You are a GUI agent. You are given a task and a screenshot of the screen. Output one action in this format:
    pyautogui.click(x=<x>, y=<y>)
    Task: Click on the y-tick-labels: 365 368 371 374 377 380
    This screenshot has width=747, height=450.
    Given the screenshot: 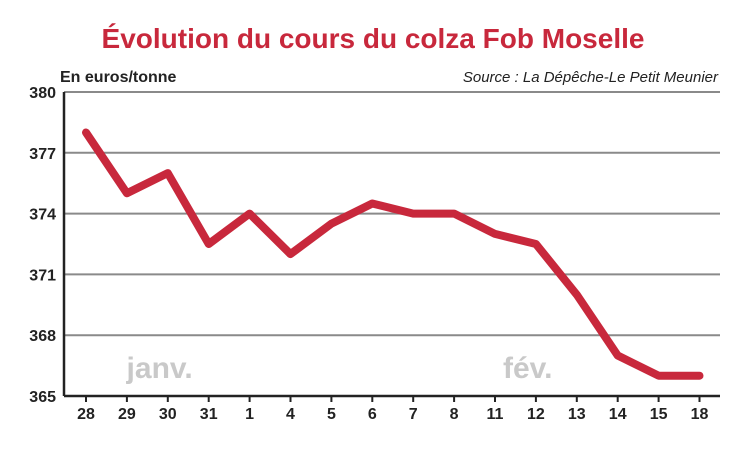 What is the action you would take?
    pyautogui.click(x=42, y=245)
    